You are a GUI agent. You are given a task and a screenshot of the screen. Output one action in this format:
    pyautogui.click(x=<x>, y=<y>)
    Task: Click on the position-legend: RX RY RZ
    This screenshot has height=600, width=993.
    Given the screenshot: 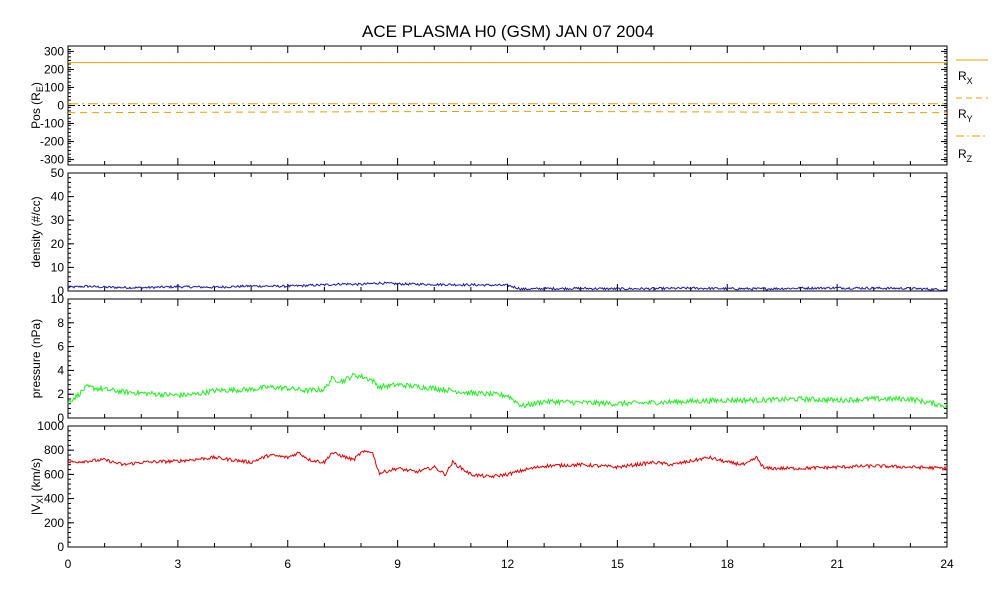 What is the action you would take?
    pyautogui.click(x=972, y=111)
    